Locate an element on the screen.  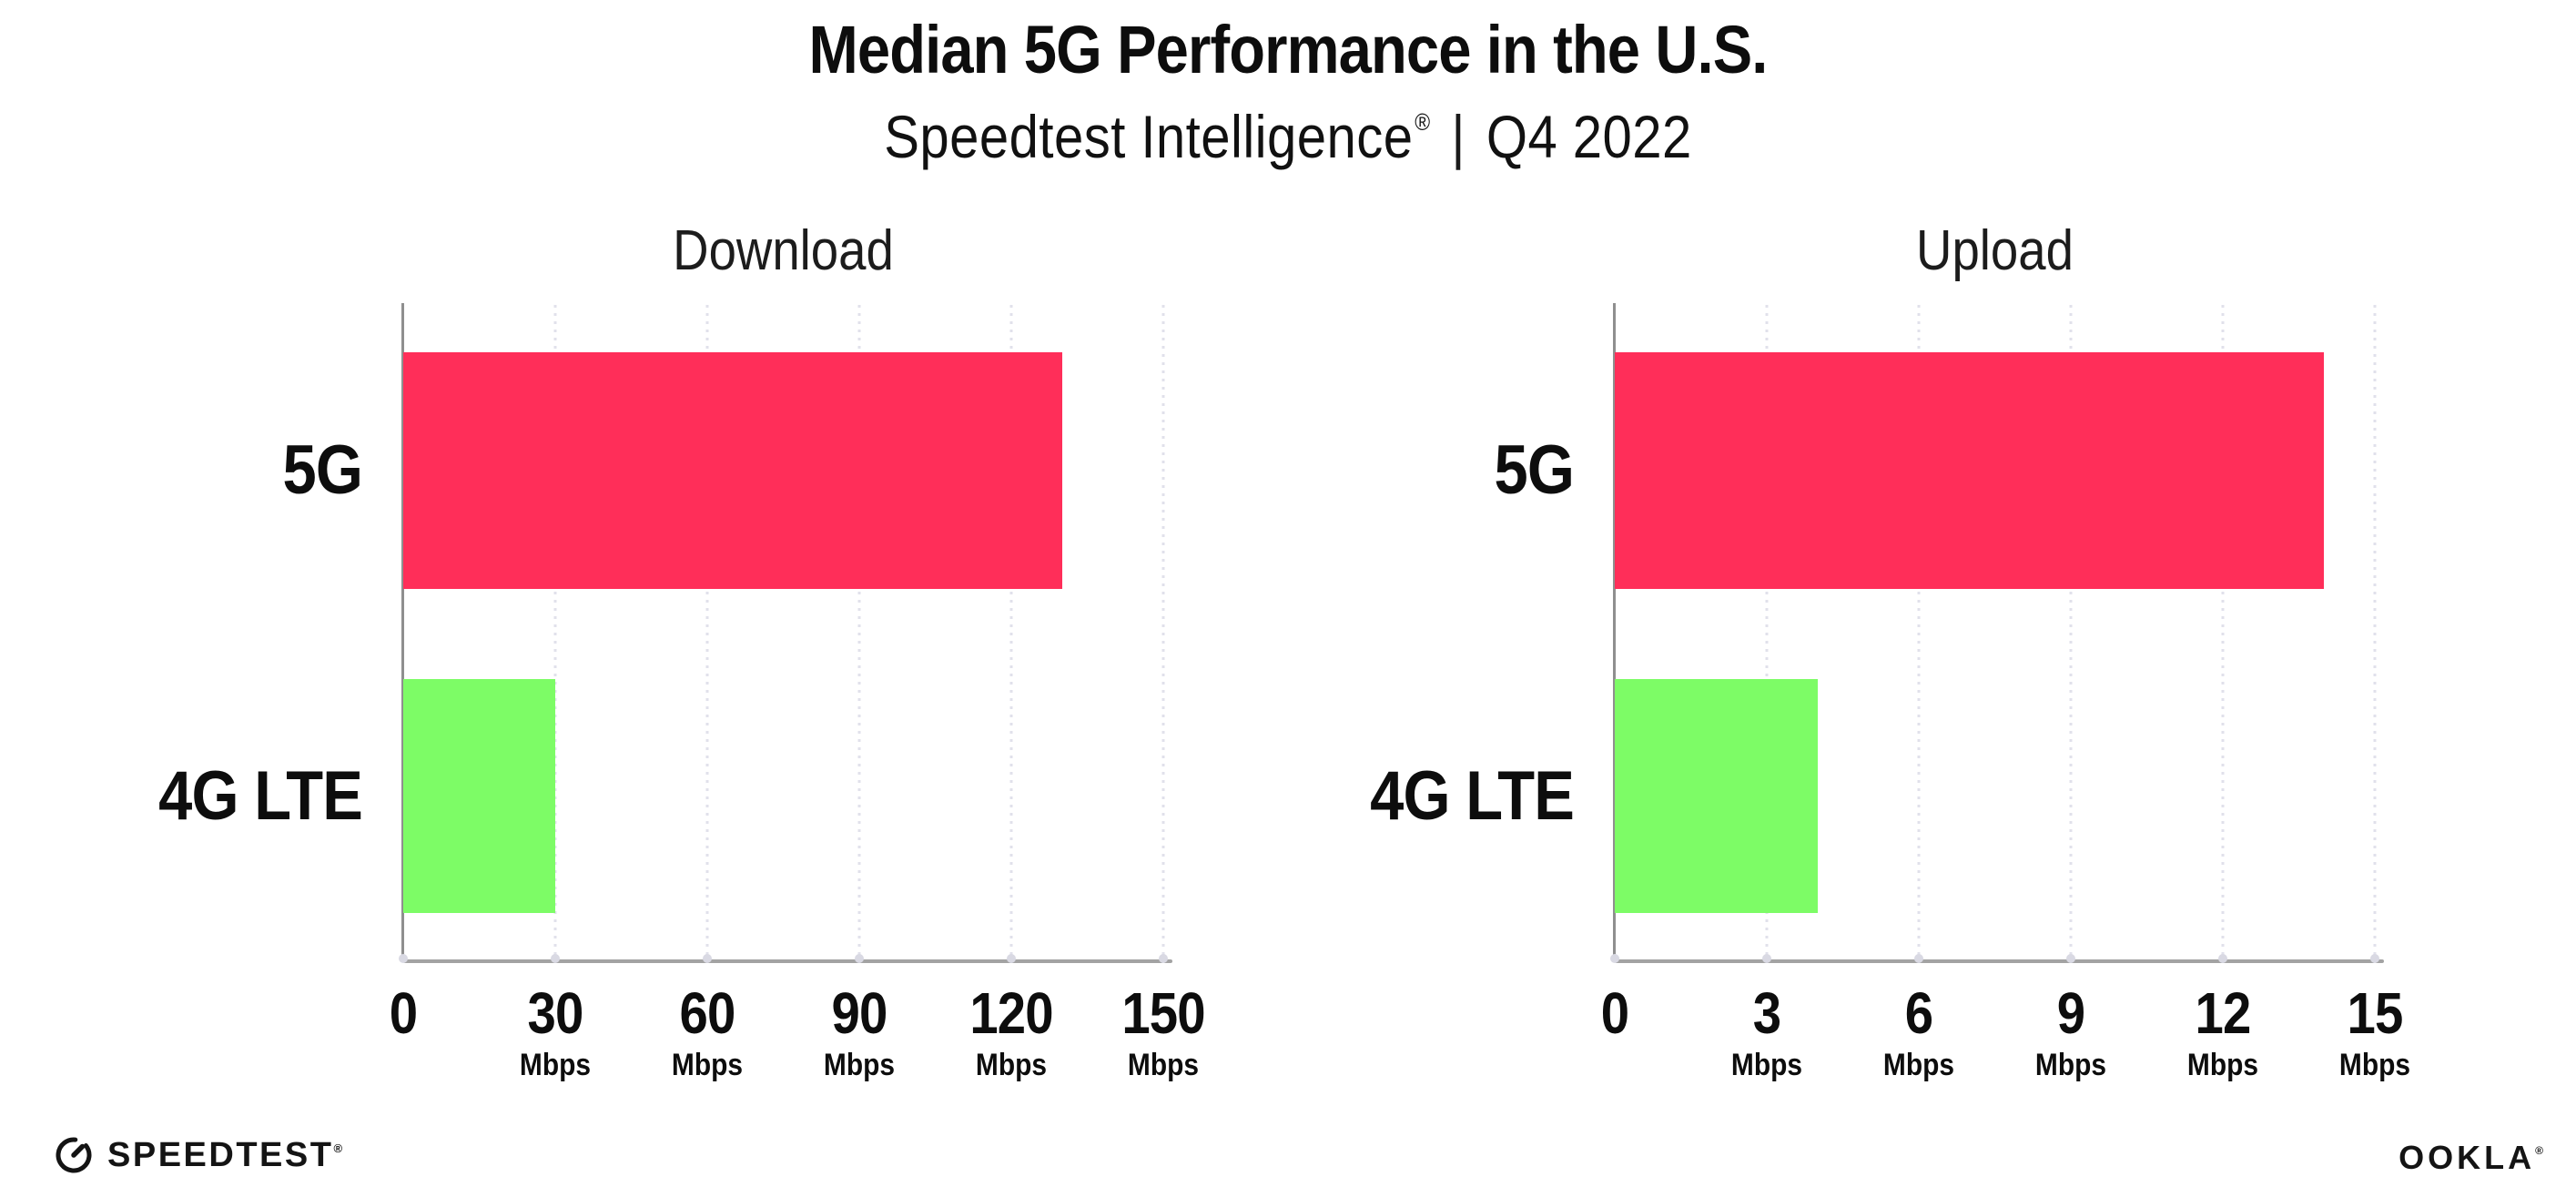
x-tick-label: 12 Mbps is located at coordinates (2223, 1031).